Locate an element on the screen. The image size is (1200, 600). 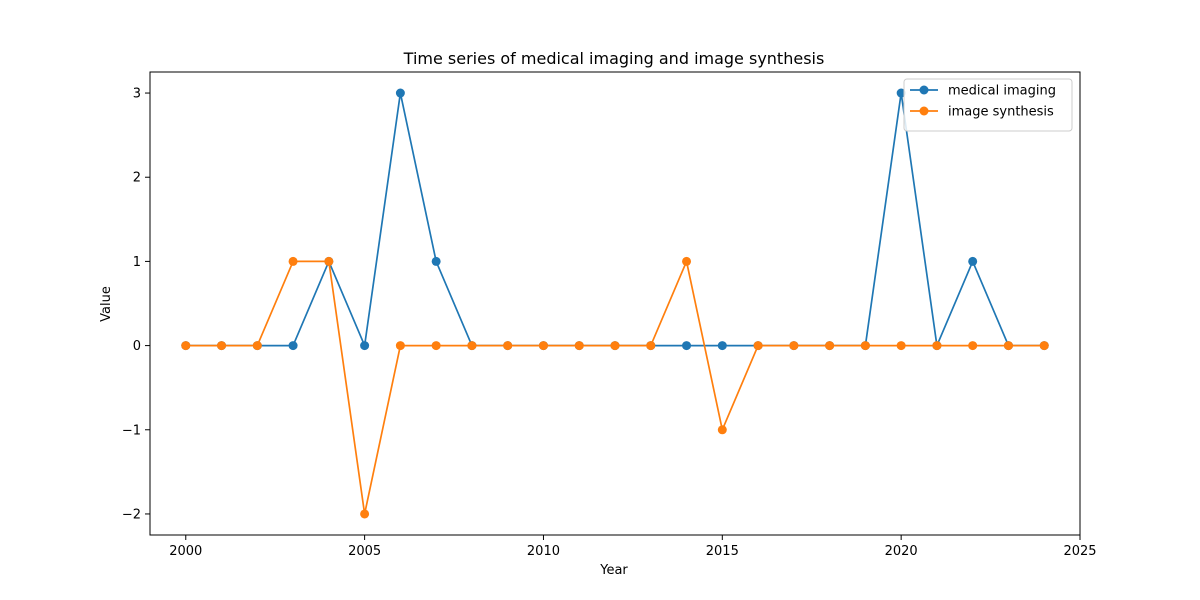
y-tick-label: −2 is located at coordinates (131, 514).